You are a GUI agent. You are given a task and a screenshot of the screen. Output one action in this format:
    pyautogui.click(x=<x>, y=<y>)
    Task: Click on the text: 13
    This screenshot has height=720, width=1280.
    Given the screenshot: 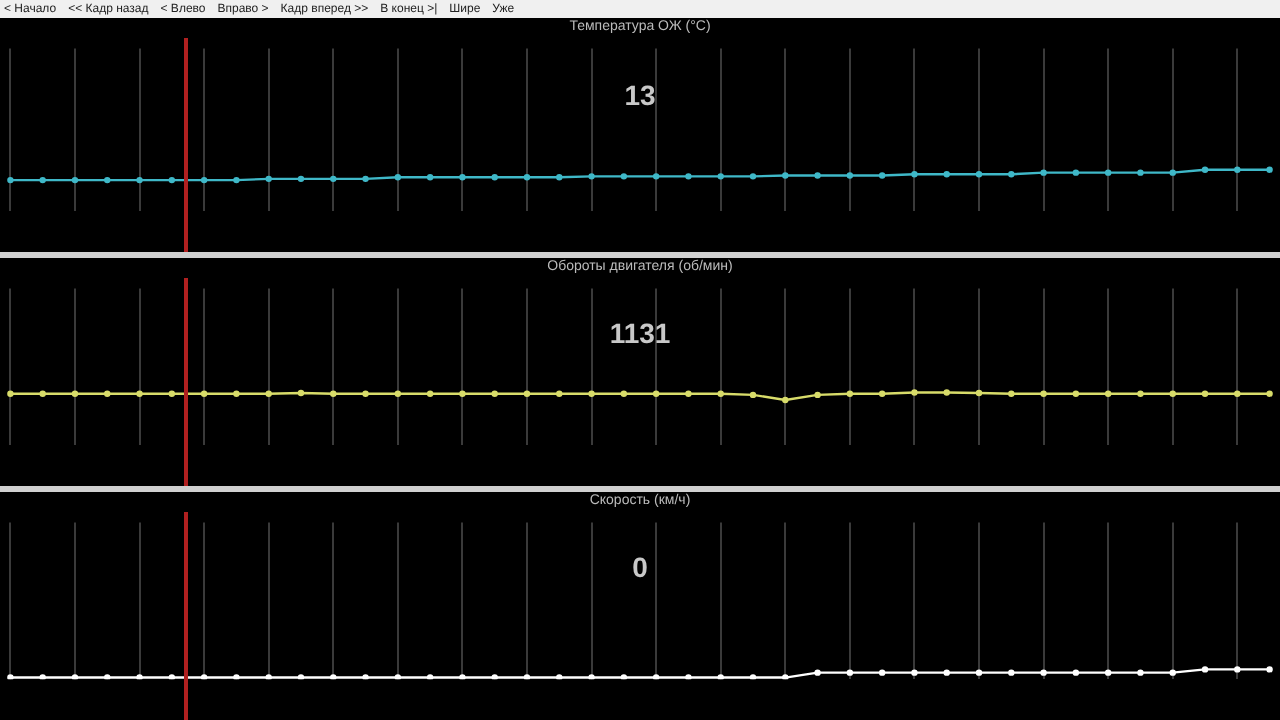 What is the action you would take?
    pyautogui.click(x=640, y=94)
    